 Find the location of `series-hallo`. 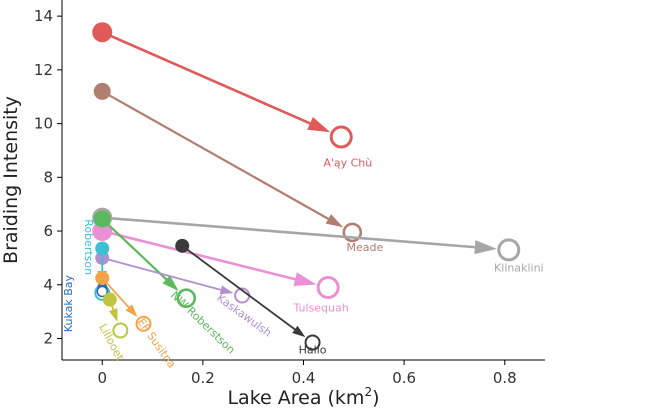

series-hallo is located at coordinates (248, 294).